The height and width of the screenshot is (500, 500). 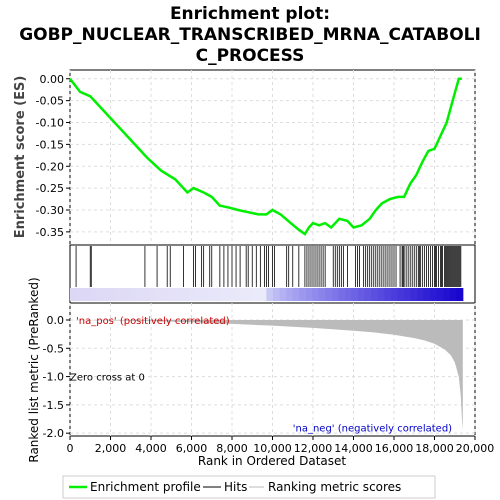 I want to click on x-tick-label: 2,000, so click(x=111, y=448).